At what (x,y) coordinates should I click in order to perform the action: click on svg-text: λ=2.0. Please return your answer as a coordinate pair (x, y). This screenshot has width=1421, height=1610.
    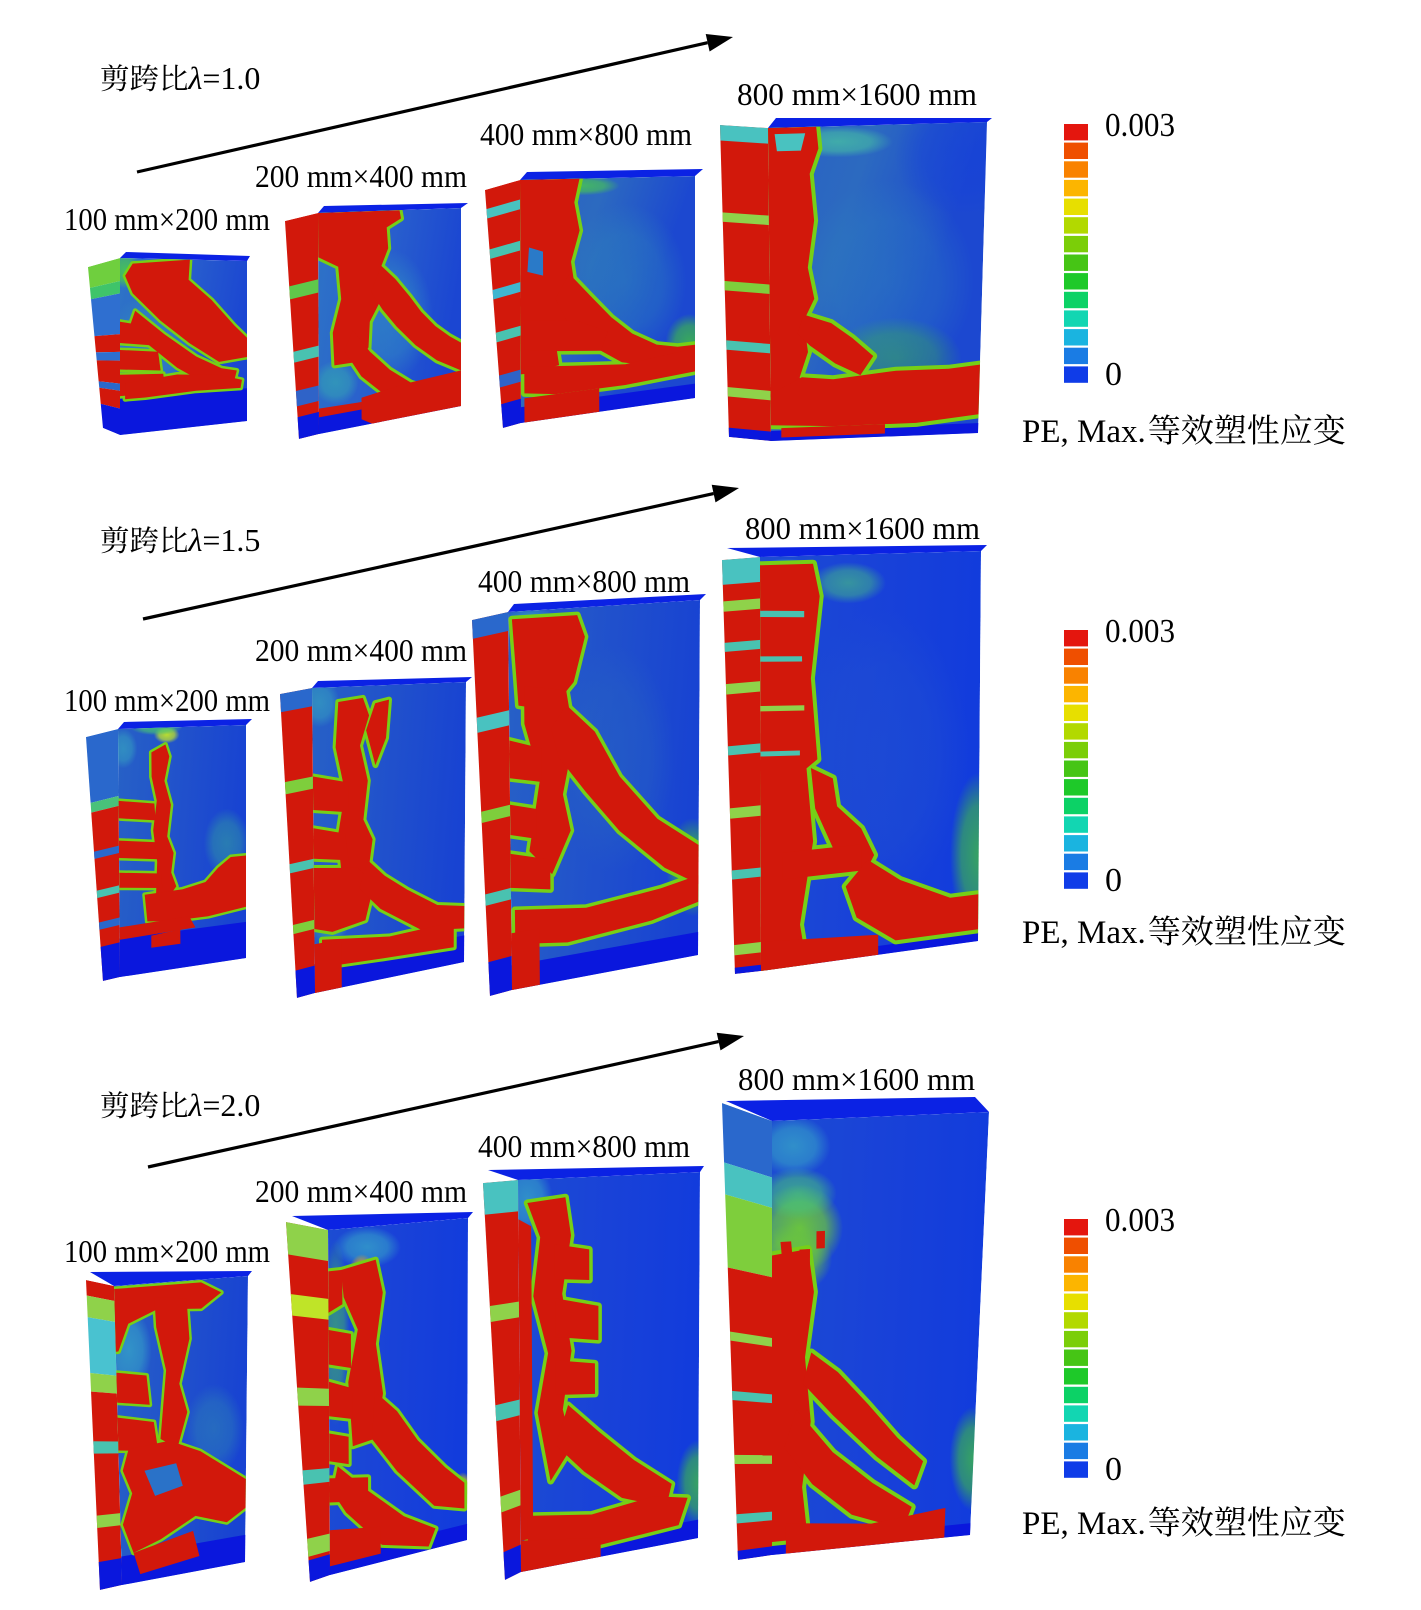
    Looking at the image, I should click on (224, 1105).